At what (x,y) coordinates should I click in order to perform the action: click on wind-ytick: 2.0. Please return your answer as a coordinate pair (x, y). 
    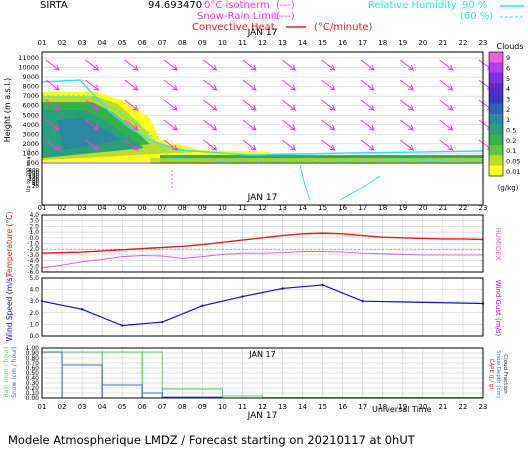
    Looking at the image, I should click on (34, 313).